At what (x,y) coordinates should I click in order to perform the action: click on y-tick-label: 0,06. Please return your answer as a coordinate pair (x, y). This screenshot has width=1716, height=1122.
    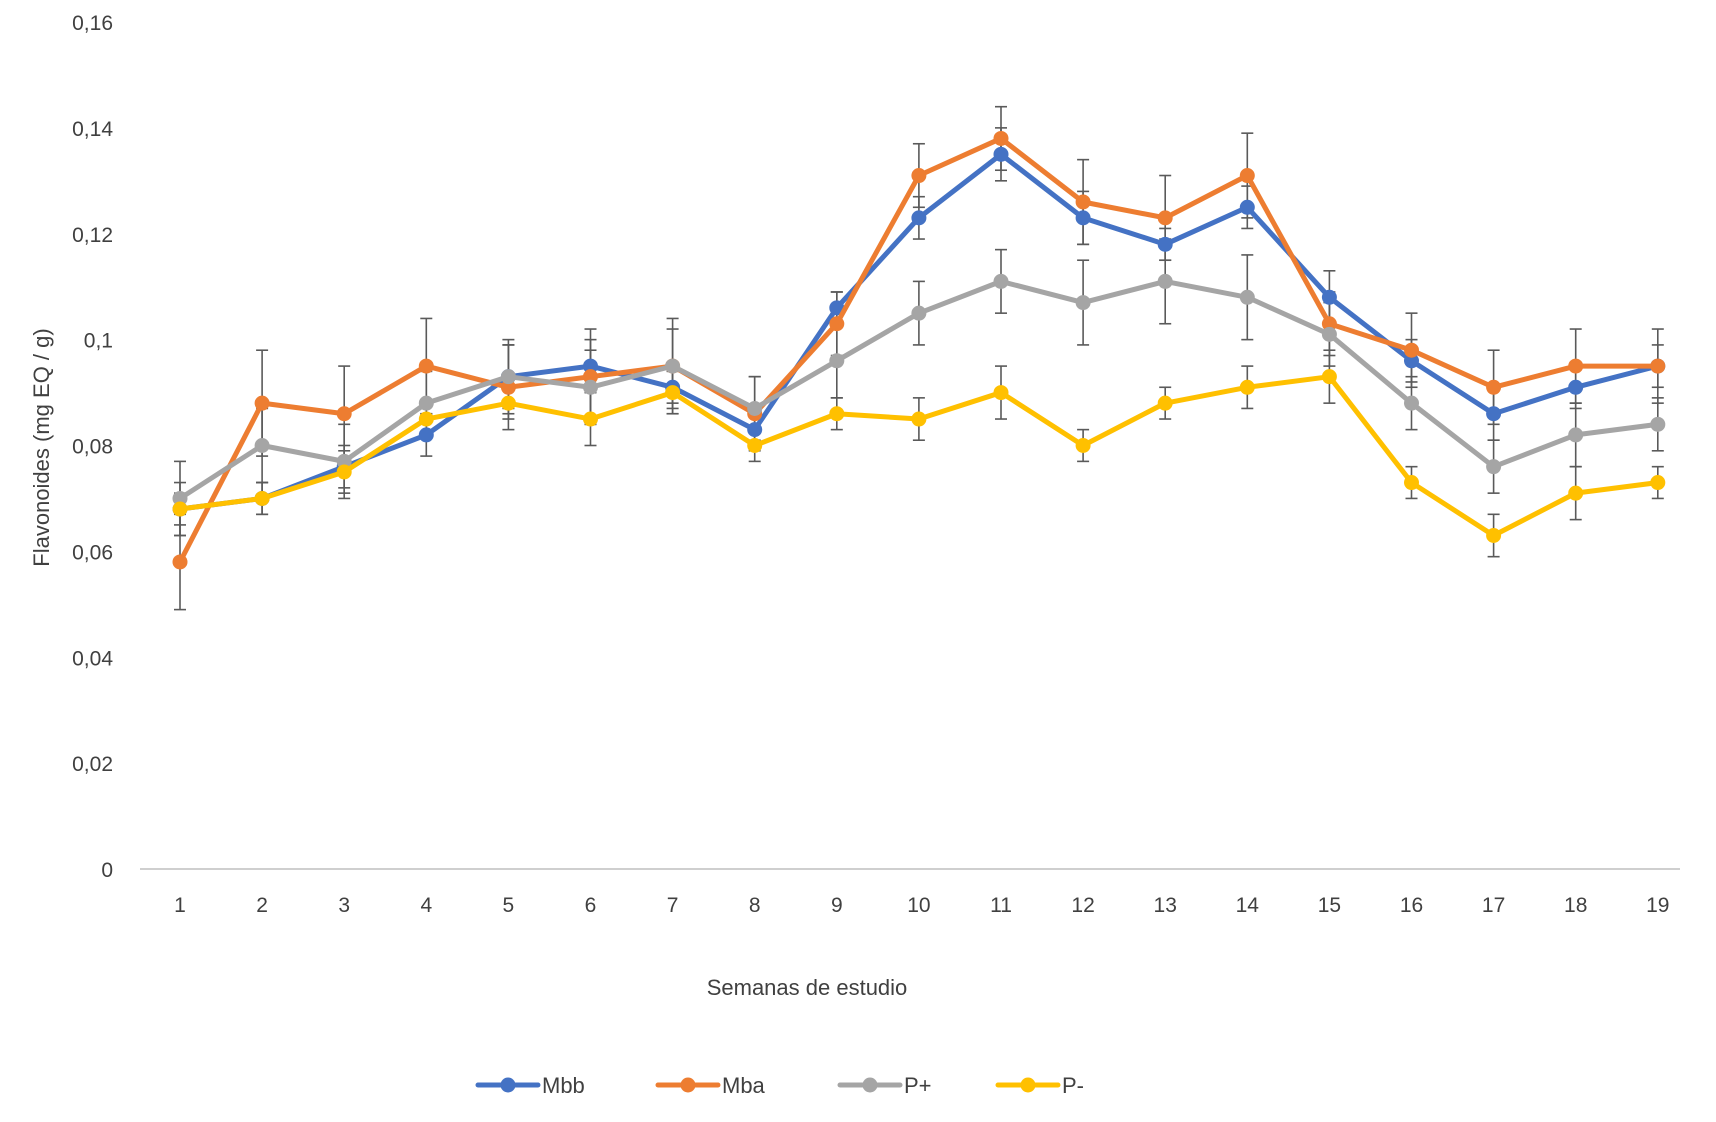
    Looking at the image, I should click on (92, 552).